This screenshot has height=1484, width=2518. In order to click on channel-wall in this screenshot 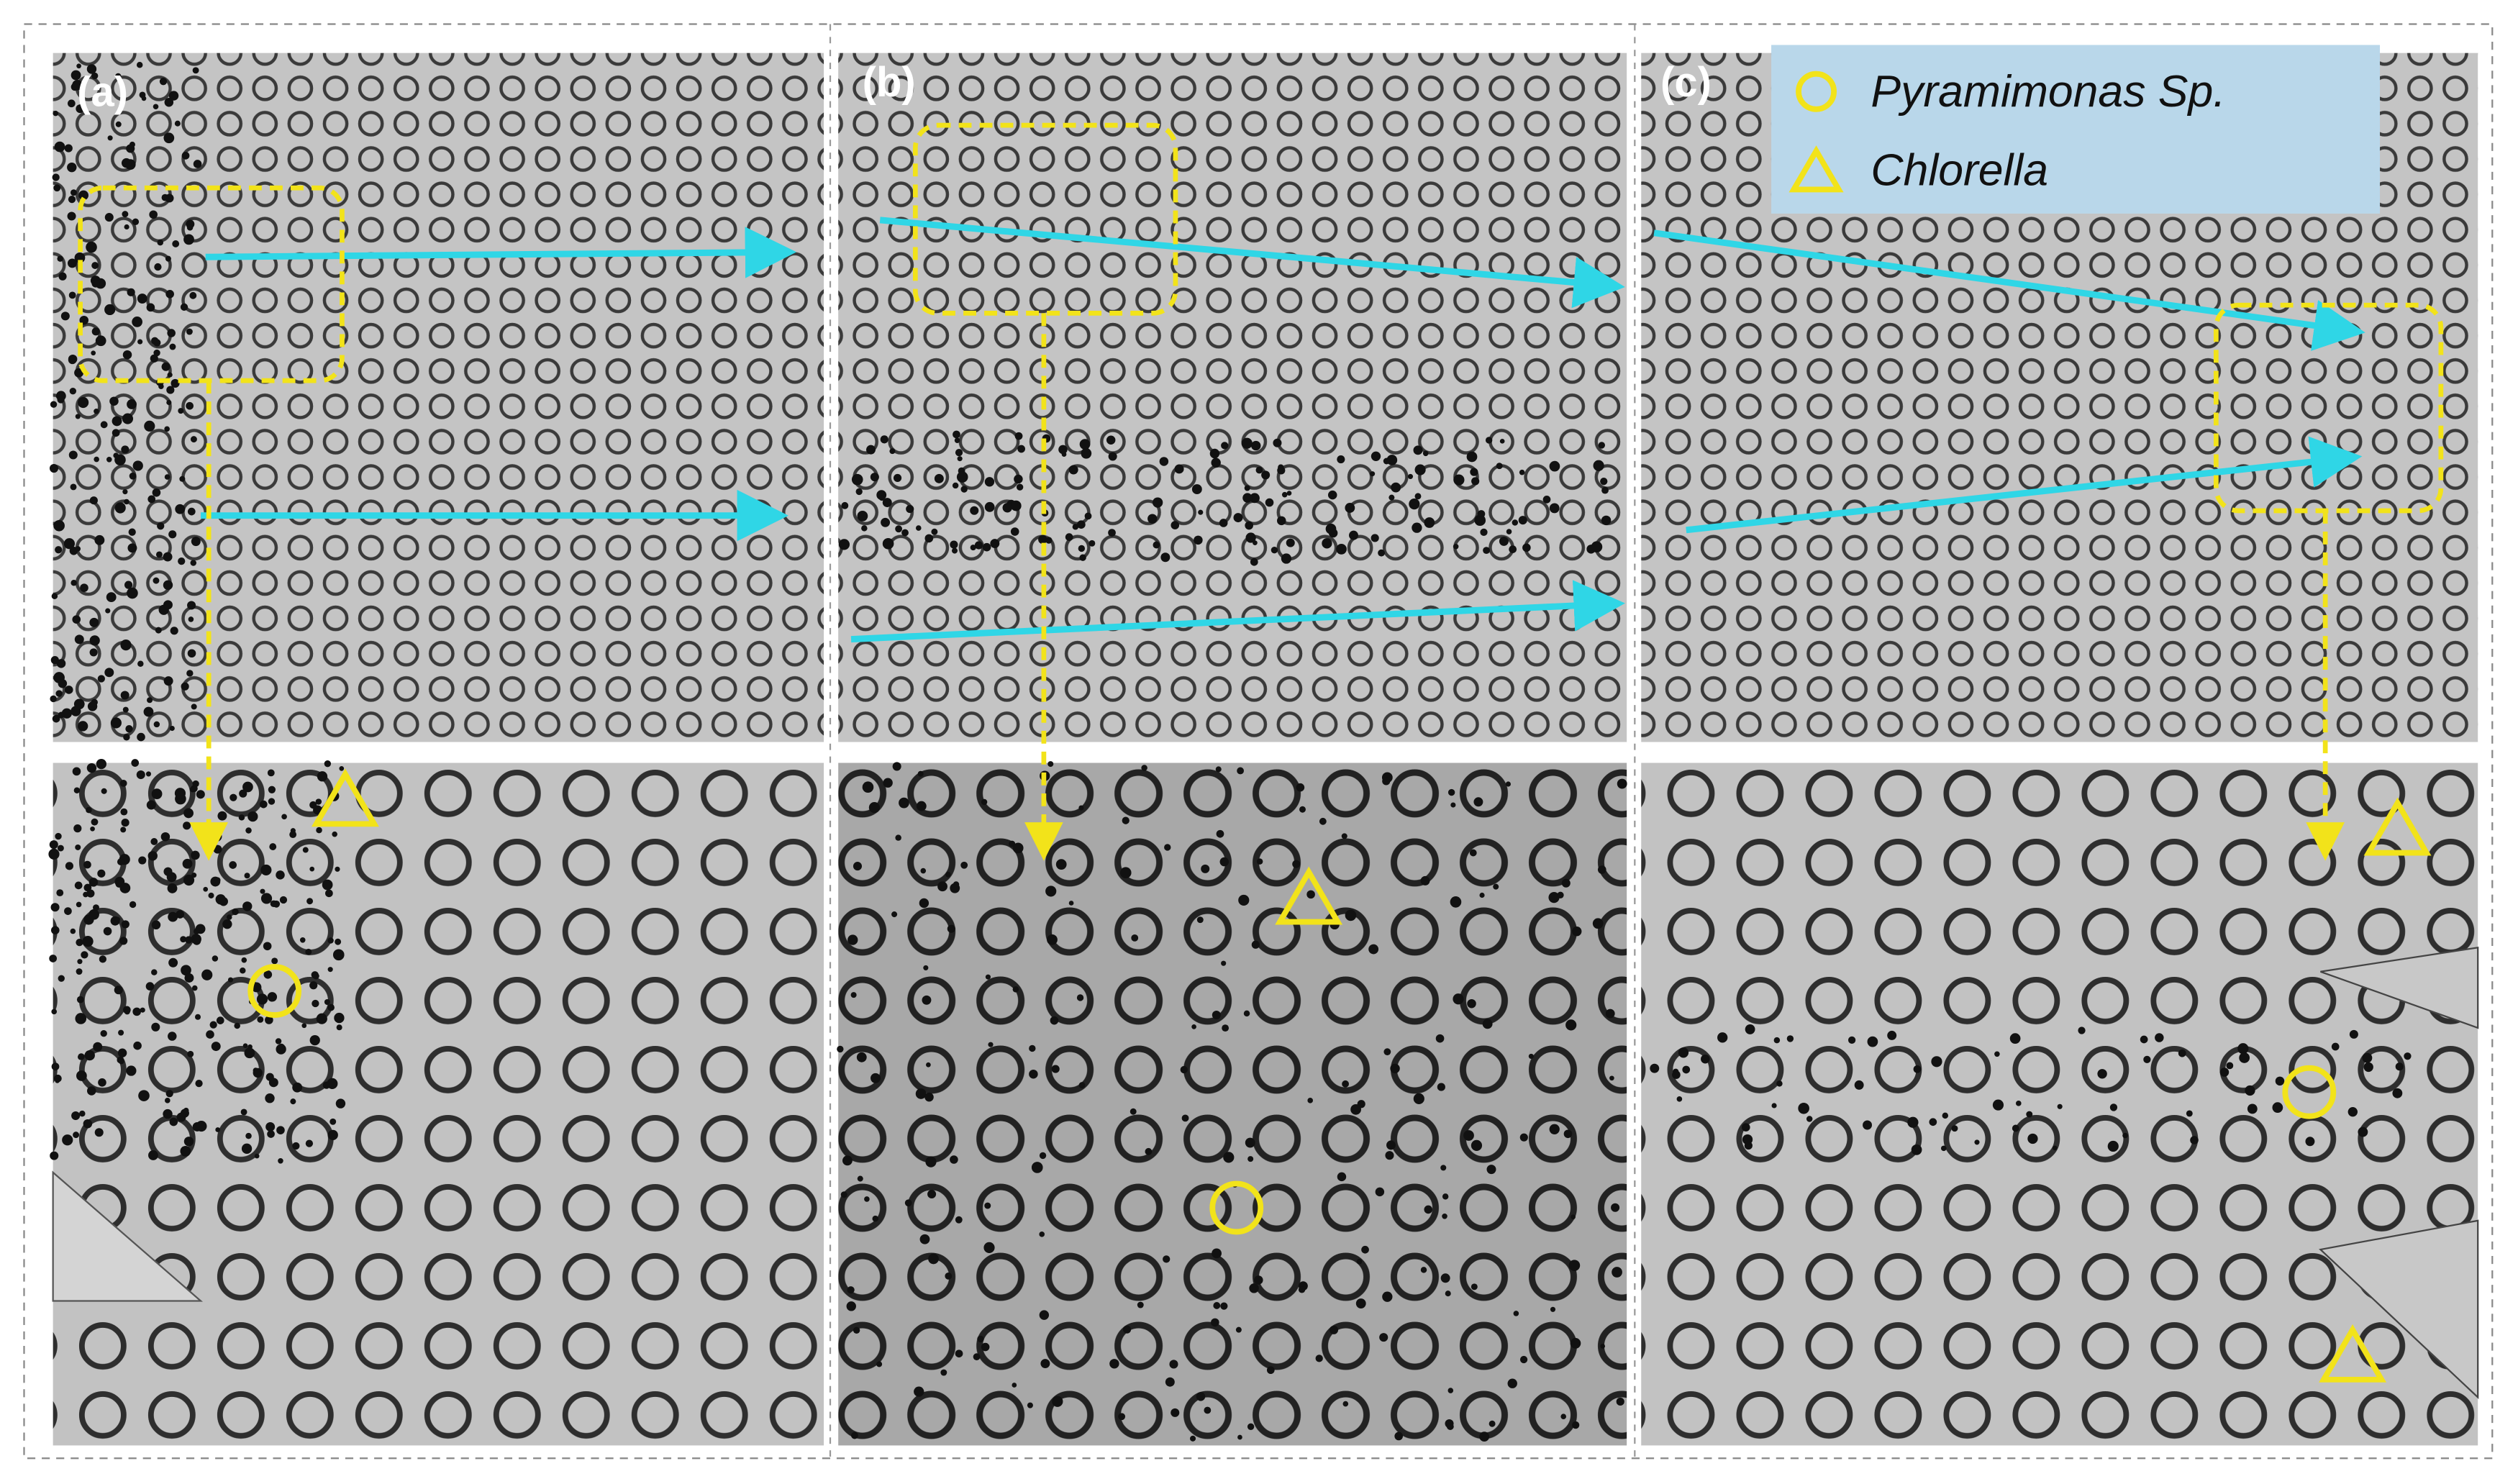, I will do `click(128, 1236)`.